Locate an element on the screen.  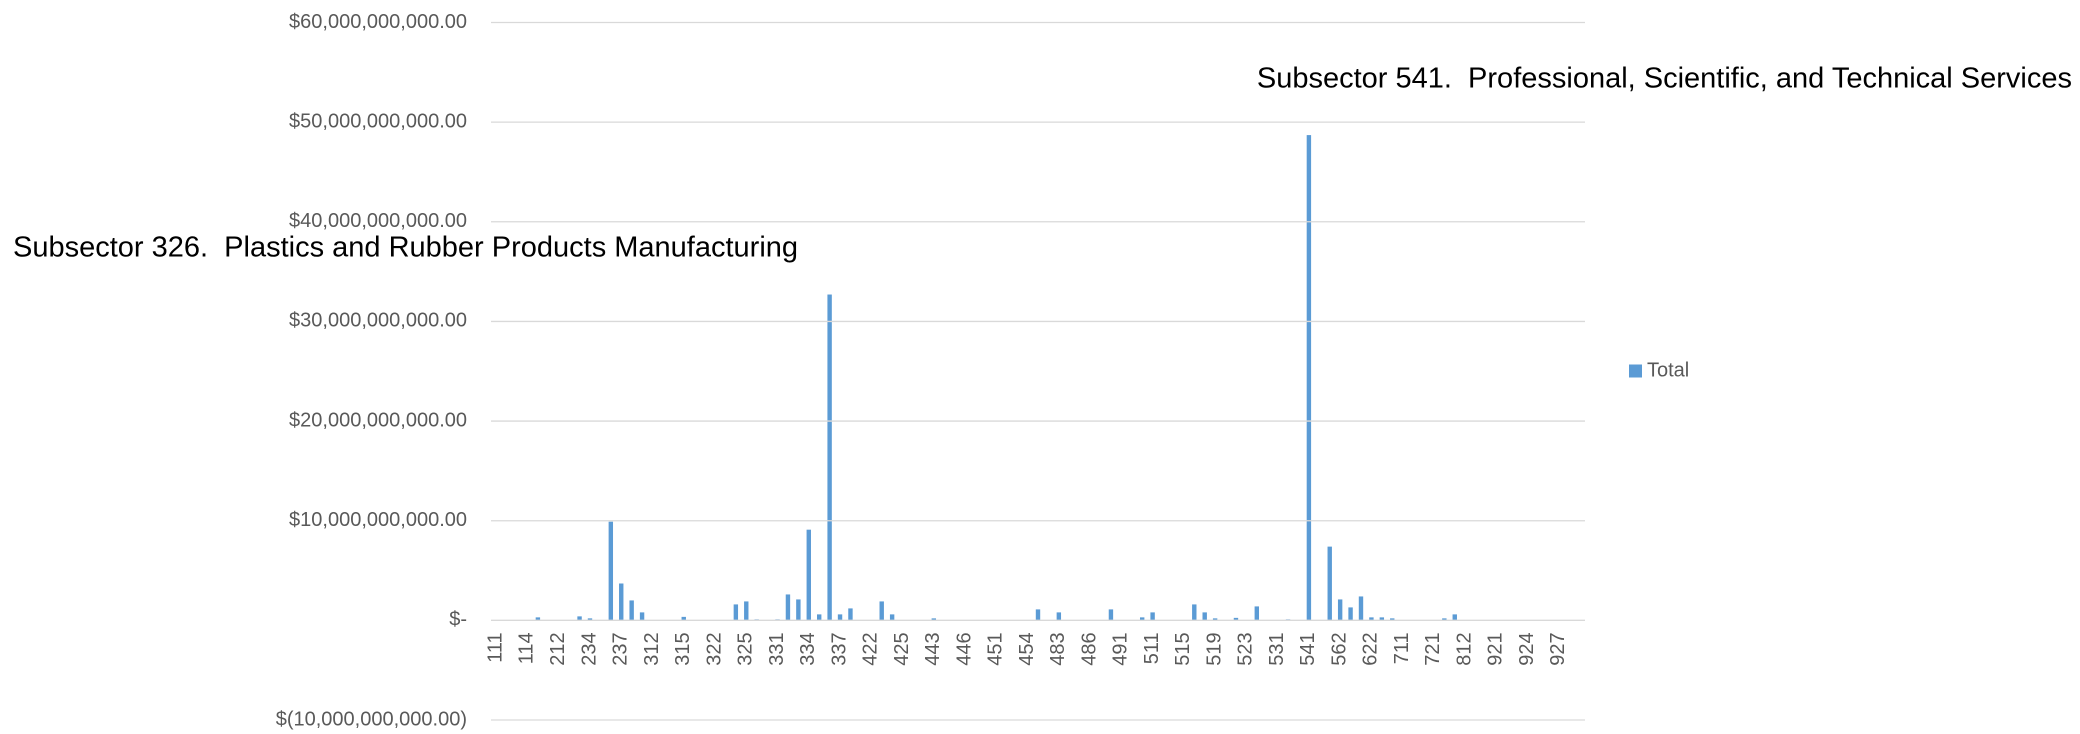
x-tick-label: 443 is located at coordinates (933, 648).